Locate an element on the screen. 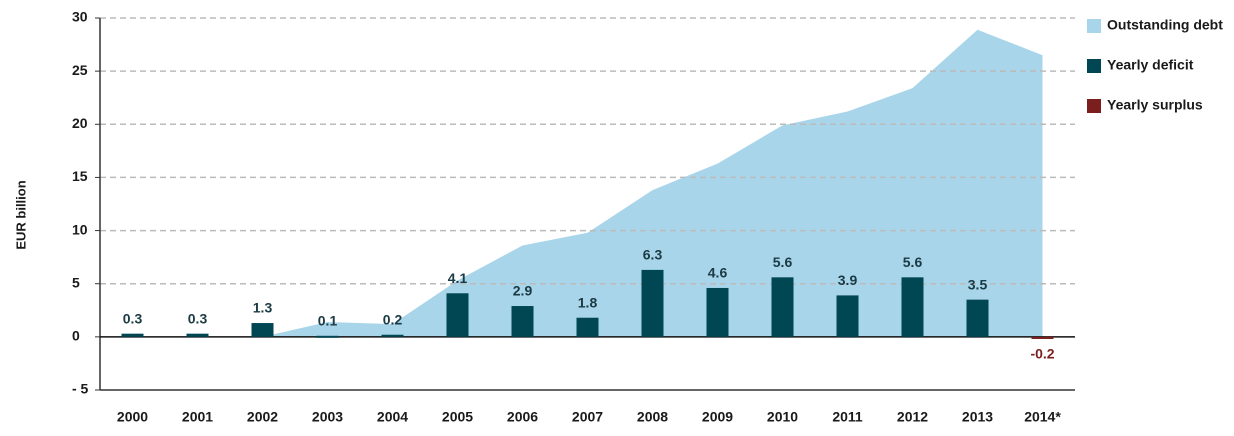  y-tick-label: 30 is located at coordinates (80, 17).